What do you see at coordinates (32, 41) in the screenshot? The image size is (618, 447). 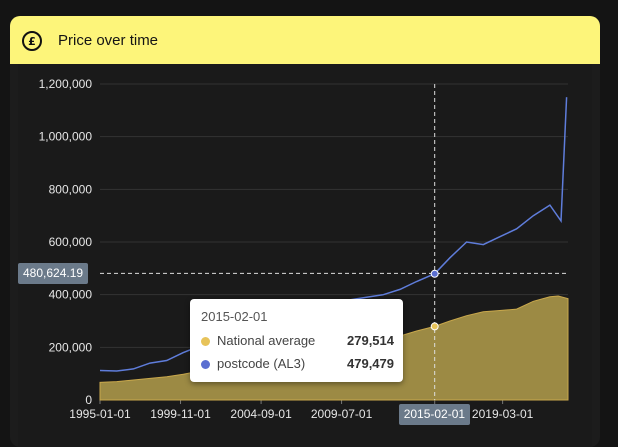 I see `pound-icon: £` at bounding box center [32, 41].